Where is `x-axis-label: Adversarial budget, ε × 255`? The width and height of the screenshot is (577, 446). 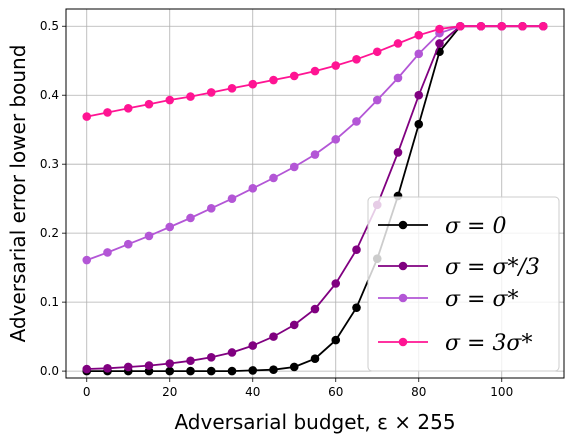 x-axis-label: Adversarial budget, ε × 255 is located at coordinates (314, 422).